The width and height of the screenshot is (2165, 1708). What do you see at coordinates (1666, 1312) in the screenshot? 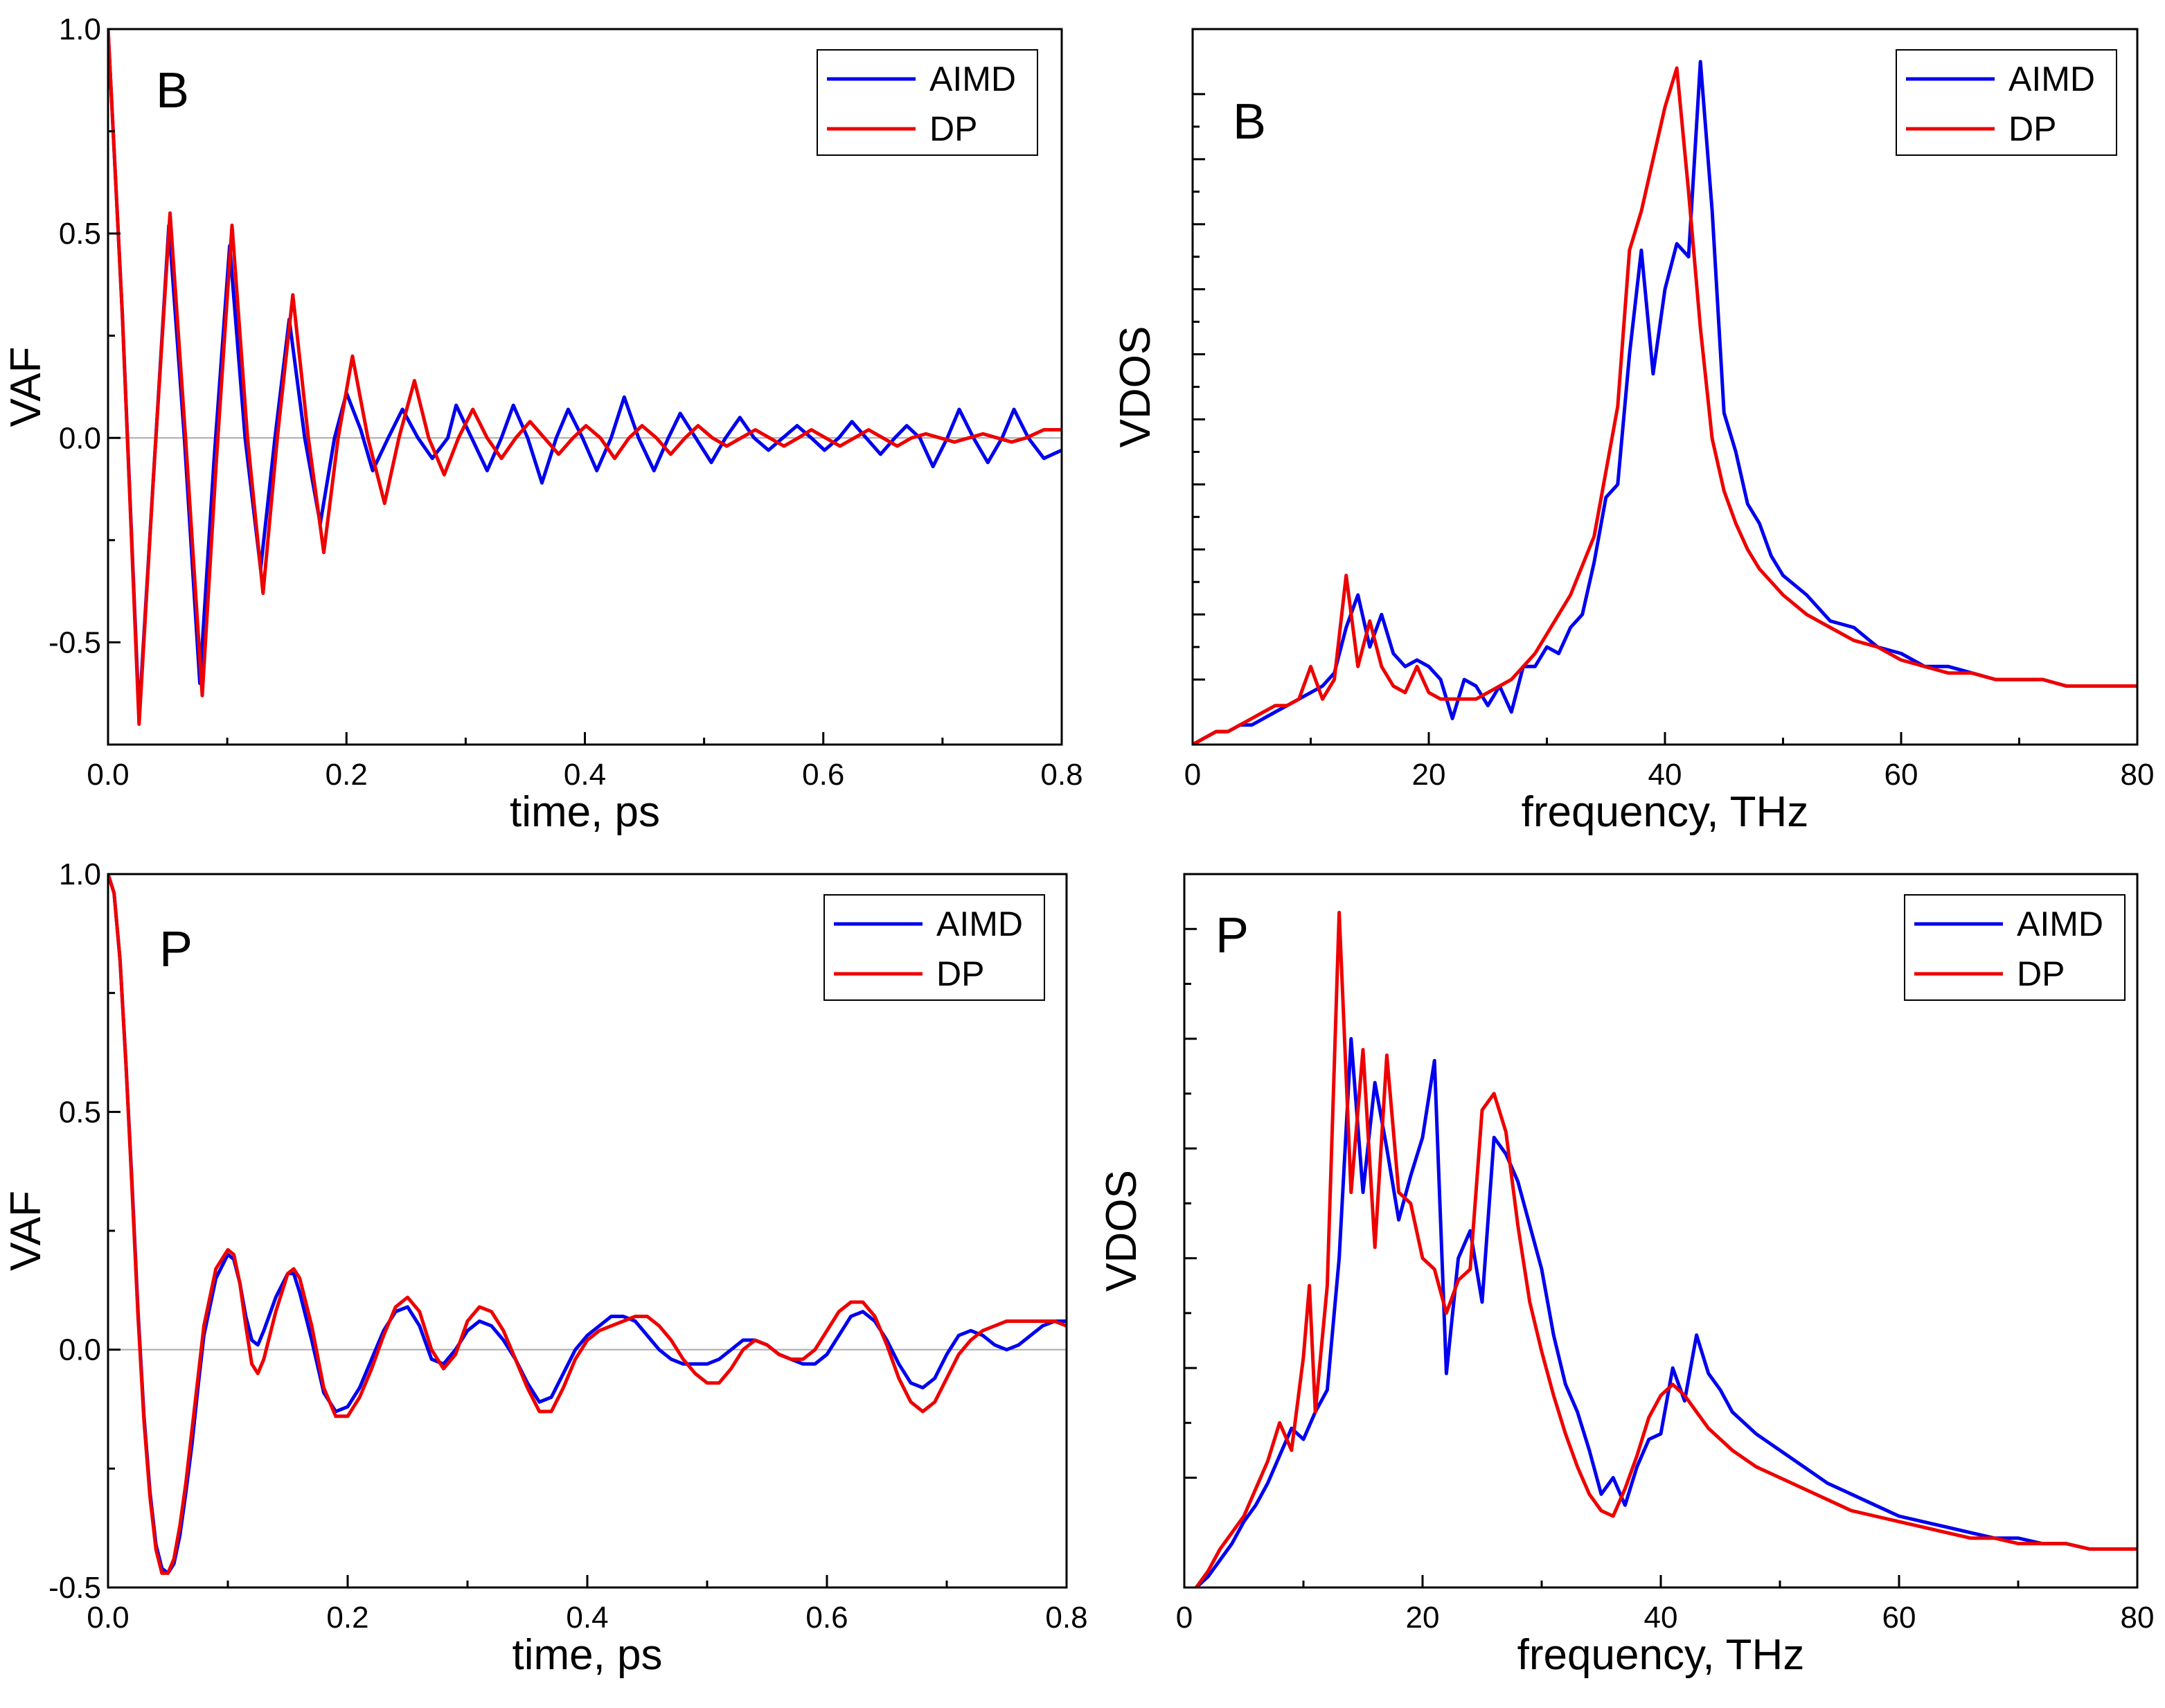
I see `series-aimd` at bounding box center [1666, 1312].